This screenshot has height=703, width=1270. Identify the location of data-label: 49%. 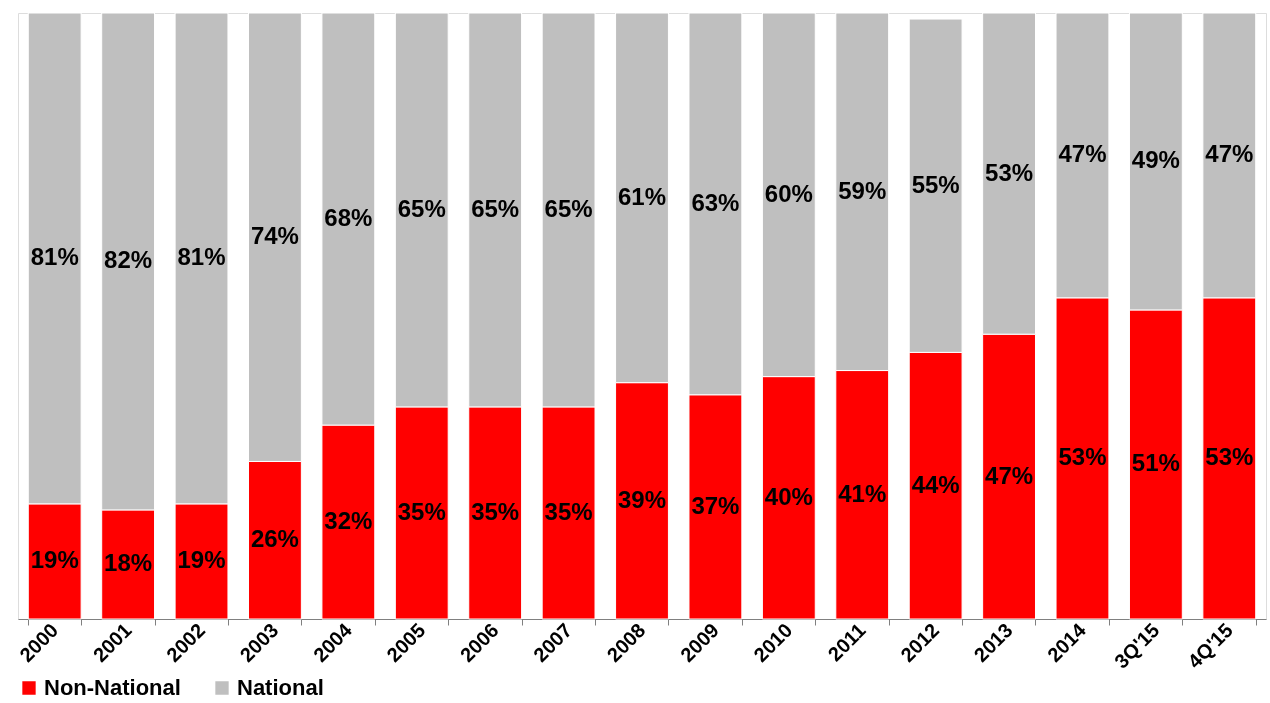
(1155, 160).